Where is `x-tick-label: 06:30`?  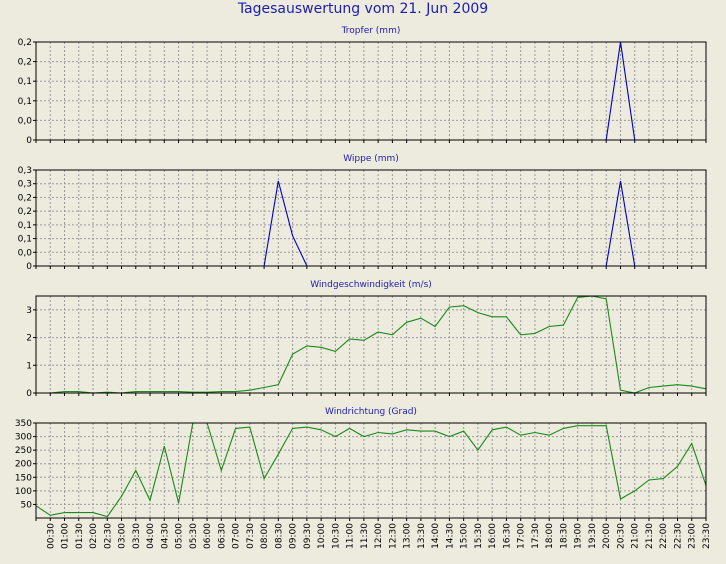 x-tick-label: 06:30 is located at coordinates (222, 536).